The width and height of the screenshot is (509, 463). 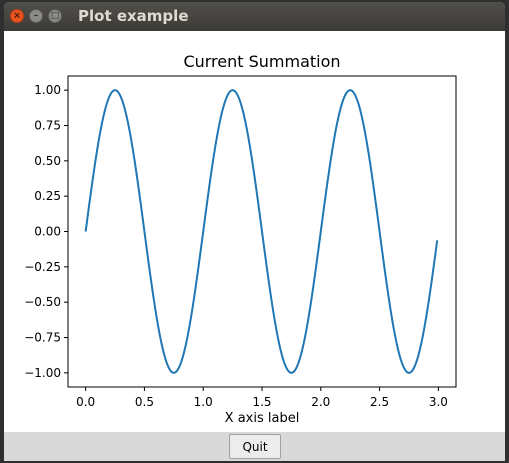 What do you see at coordinates (85, 402) in the screenshot?
I see `x-tick-label: 0.0` at bounding box center [85, 402].